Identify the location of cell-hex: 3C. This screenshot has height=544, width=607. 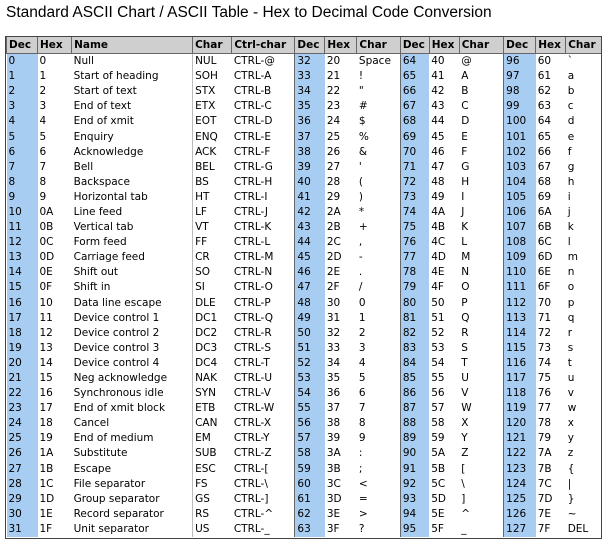
(333, 483).